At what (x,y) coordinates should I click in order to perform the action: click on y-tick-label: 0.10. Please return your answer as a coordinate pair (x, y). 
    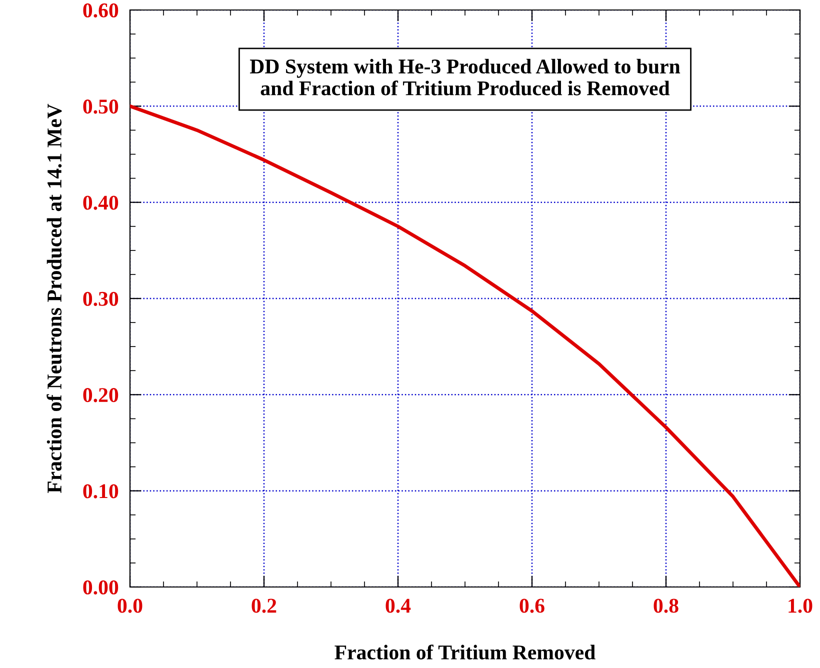
    Looking at the image, I should click on (100, 491).